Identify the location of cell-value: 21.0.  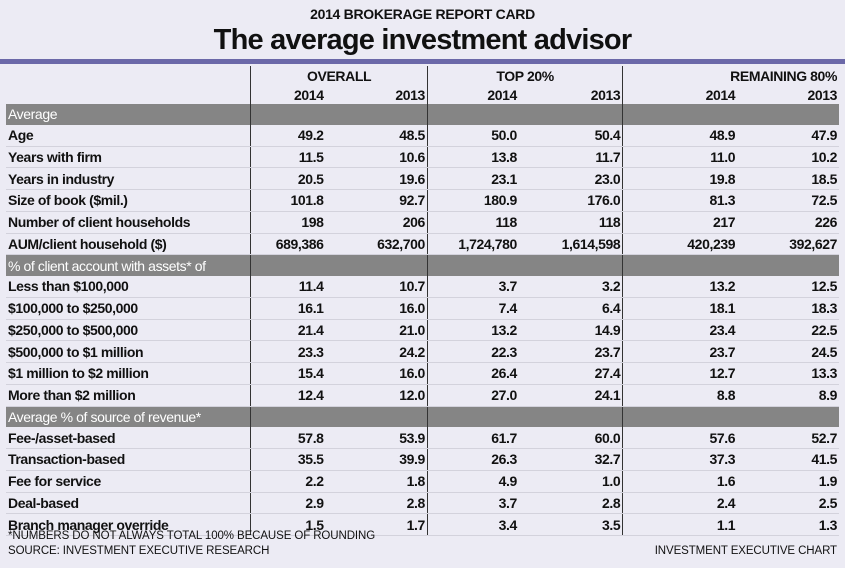
(376, 330).